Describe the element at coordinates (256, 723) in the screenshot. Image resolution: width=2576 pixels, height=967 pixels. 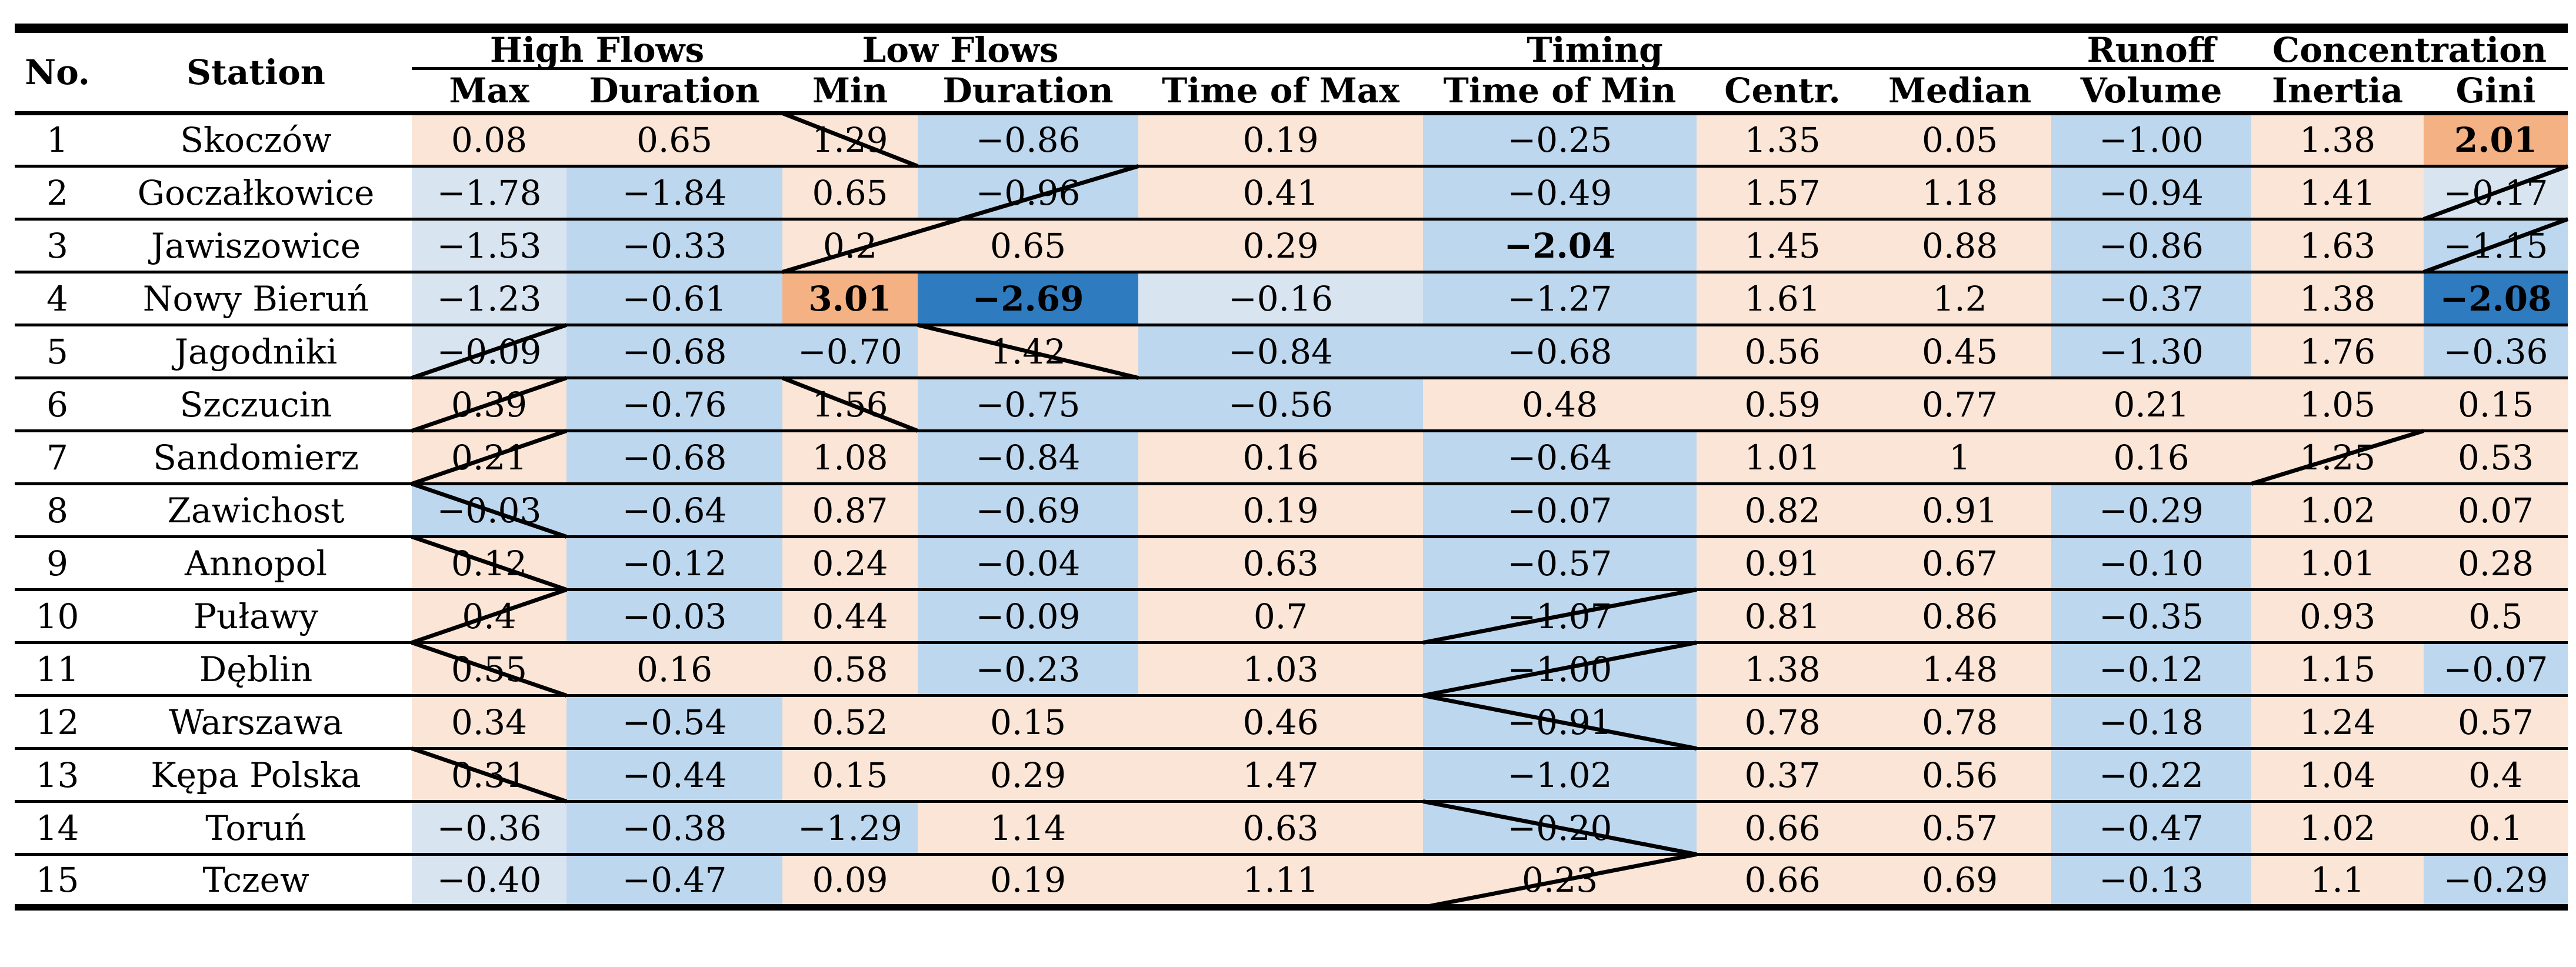
I see `cell-station: Warszawa` at that location.